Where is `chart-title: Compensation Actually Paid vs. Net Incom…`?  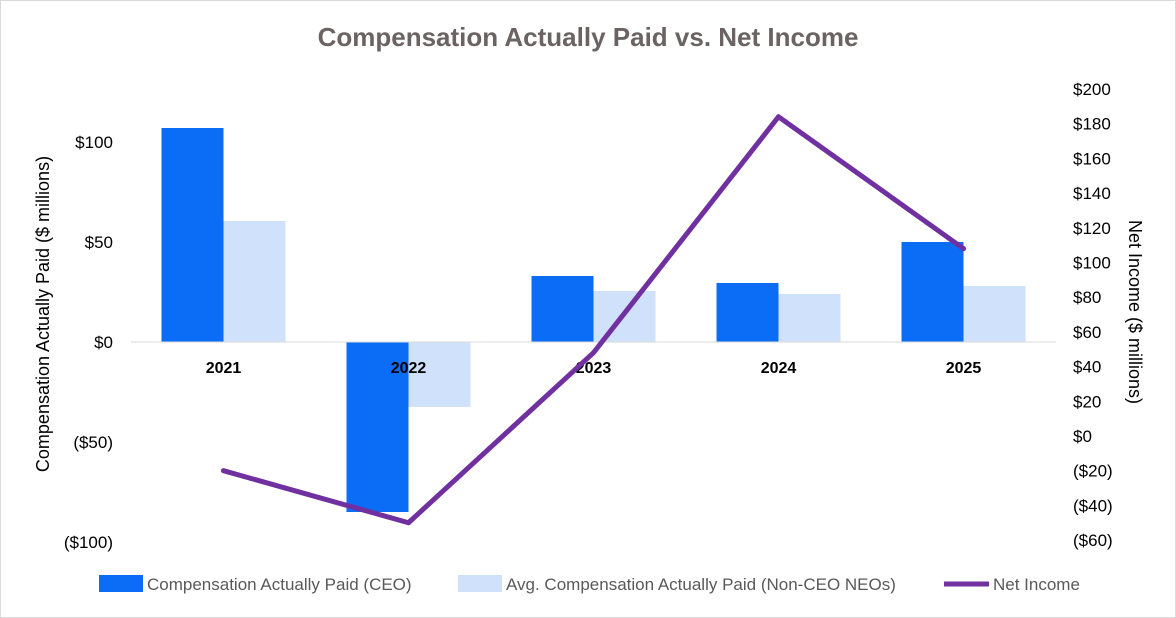 chart-title: Compensation Actually Paid vs. Net Incom… is located at coordinates (588, 37).